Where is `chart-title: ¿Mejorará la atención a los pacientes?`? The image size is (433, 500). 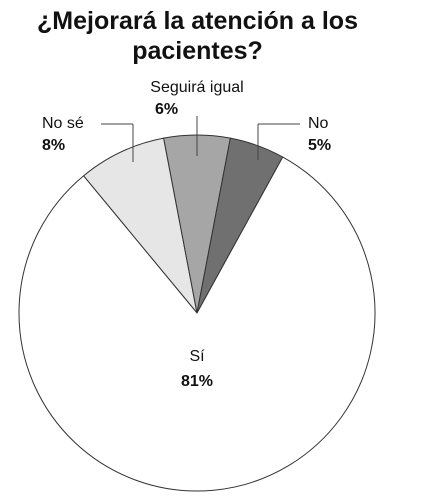
chart-title: ¿Mejorará la atención a los pacientes? is located at coordinates (197, 36).